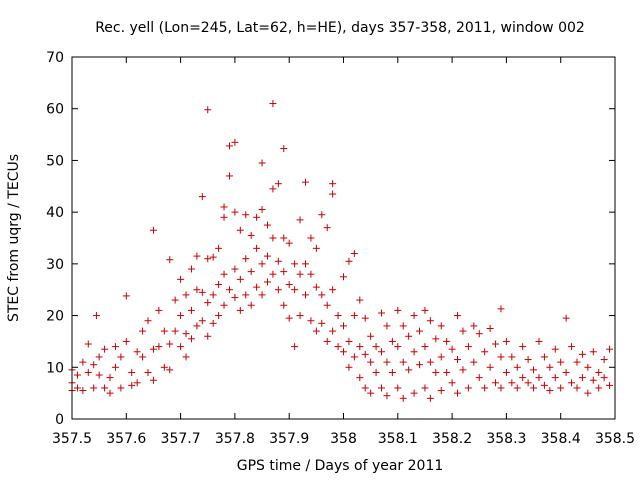 This screenshot has height=480, width=640. What do you see at coordinates (72, 439) in the screenshot?
I see `x-tick-label: 357.5` at bounding box center [72, 439].